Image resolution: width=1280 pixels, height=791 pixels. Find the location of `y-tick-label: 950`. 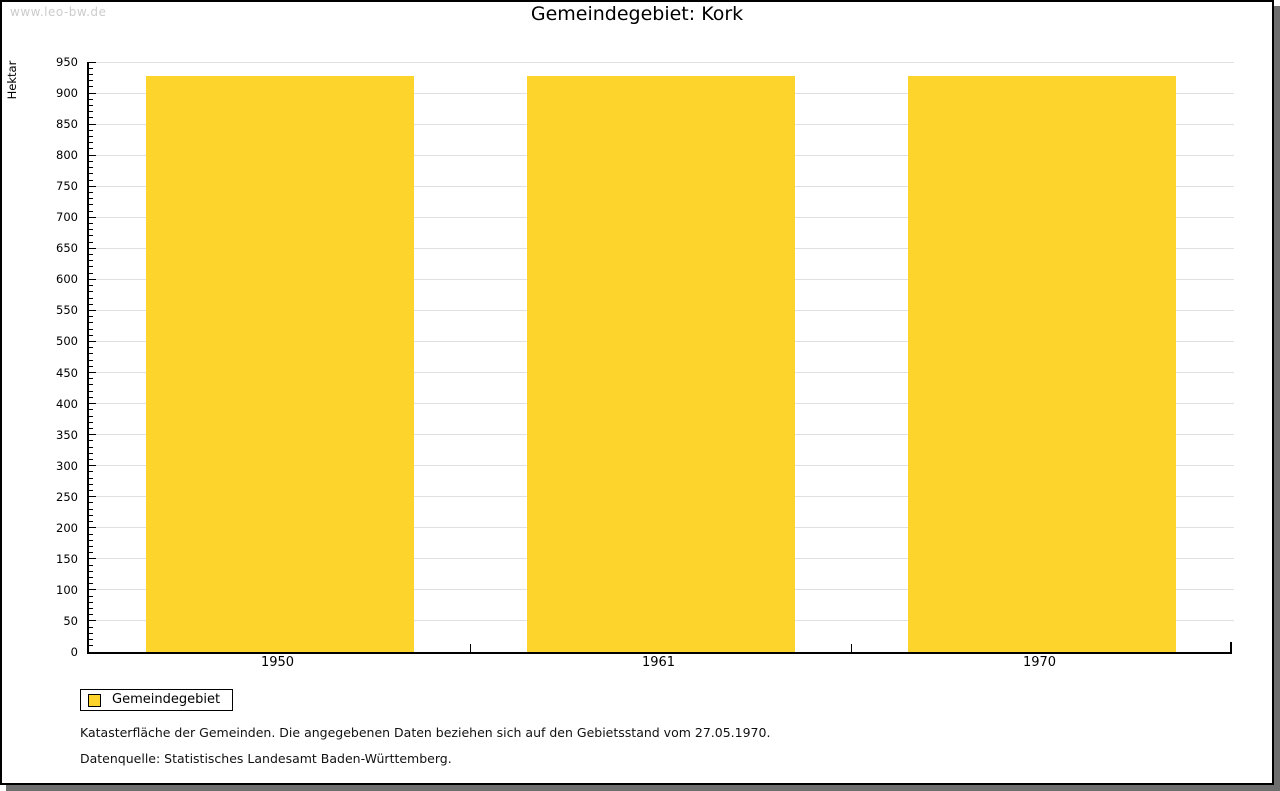

y-tick-label: 950 is located at coordinates (67, 62).